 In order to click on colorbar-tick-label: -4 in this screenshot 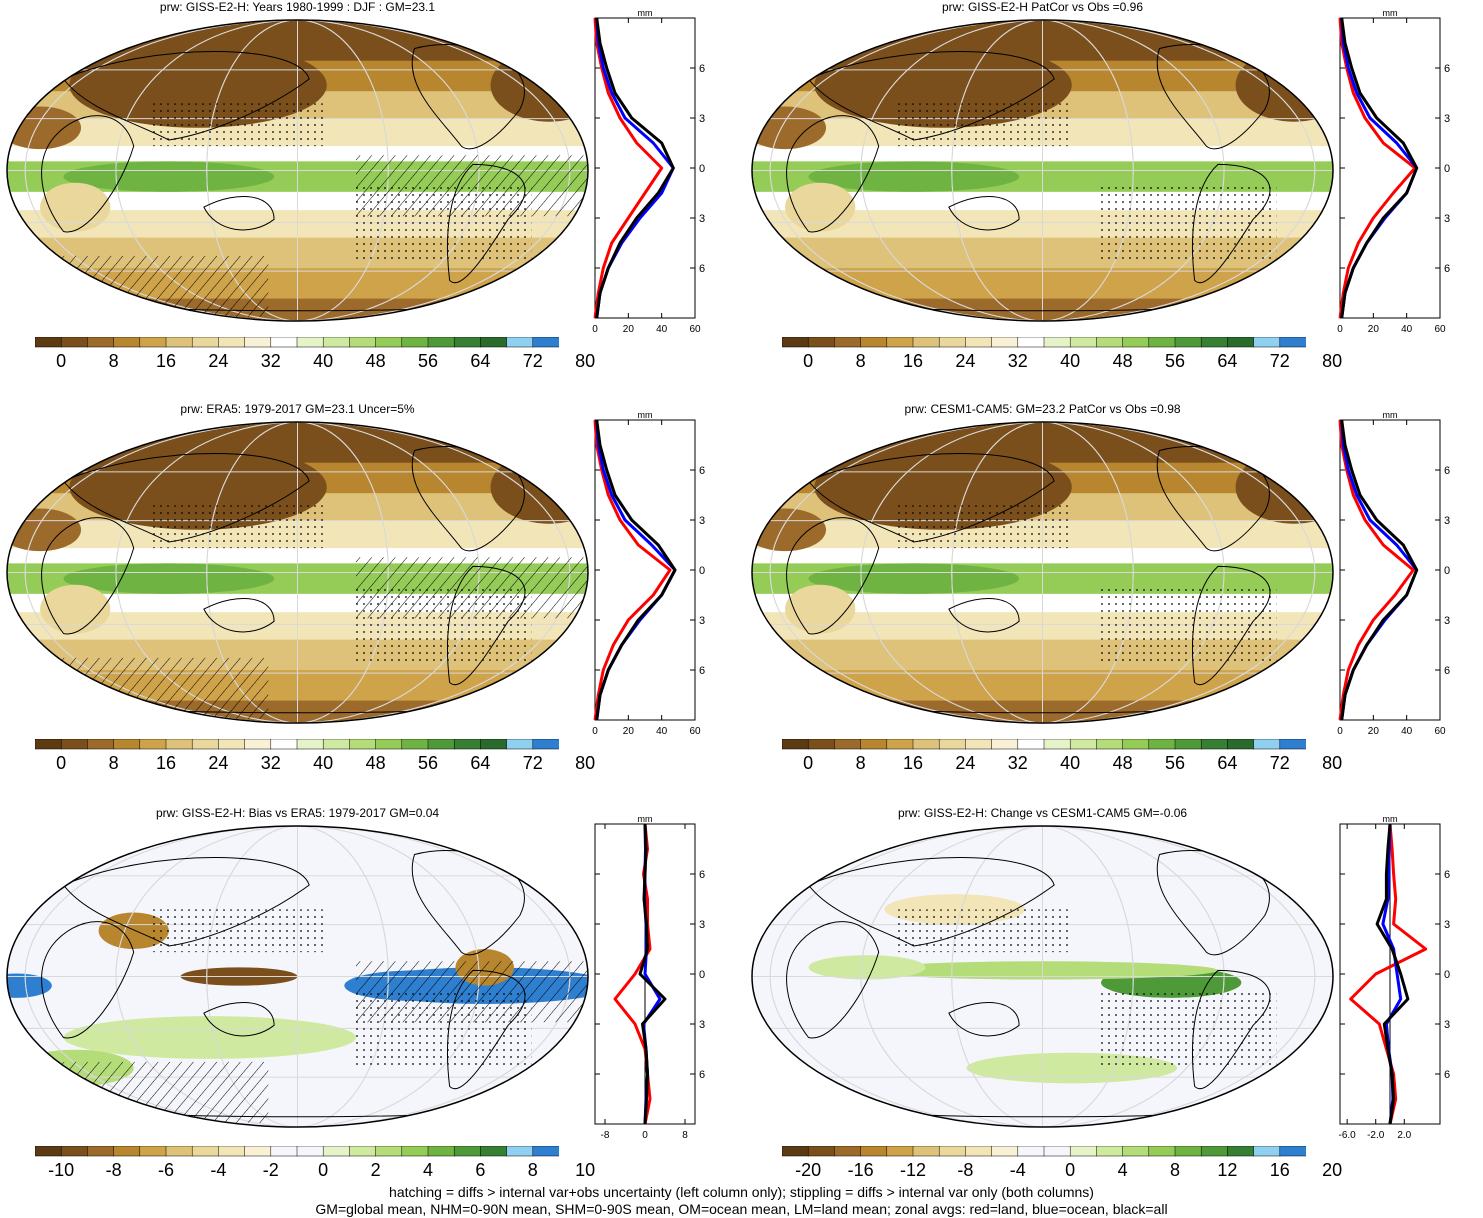, I will do `click(218, 1170)`.